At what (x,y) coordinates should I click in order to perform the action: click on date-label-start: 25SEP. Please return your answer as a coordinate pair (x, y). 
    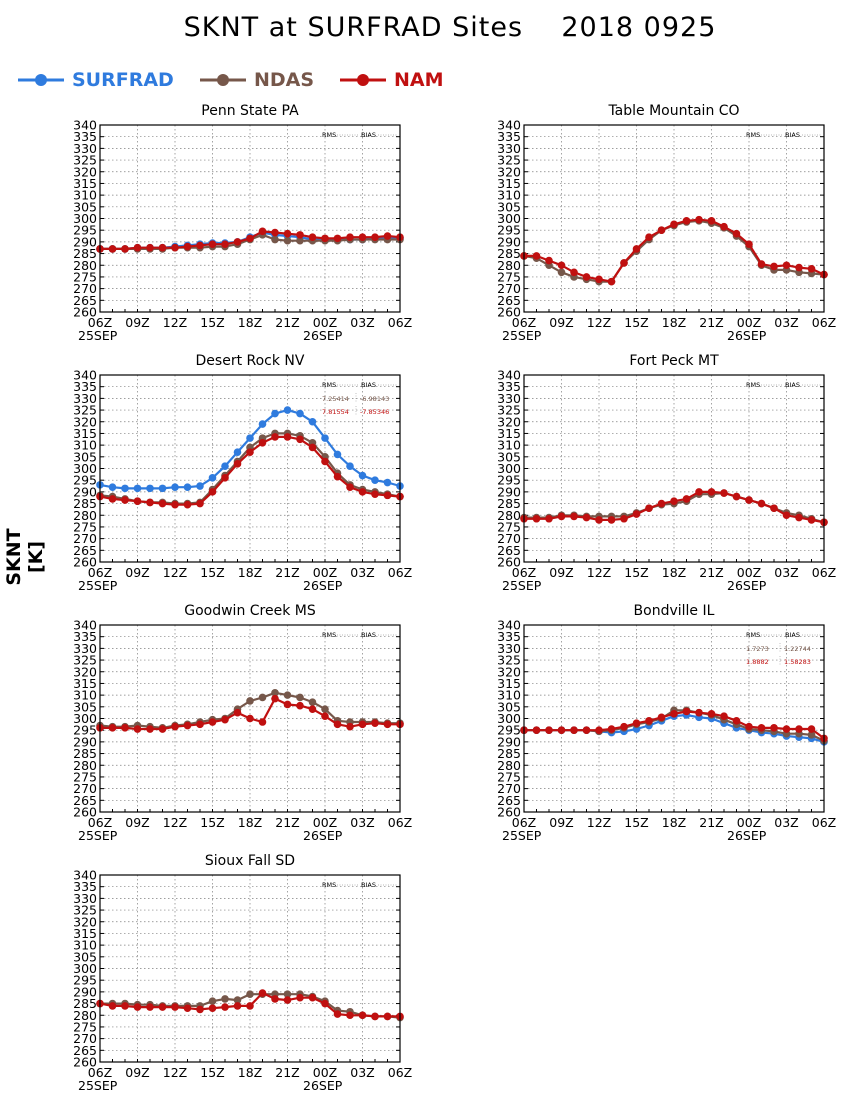
    Looking at the image, I should click on (98, 835).